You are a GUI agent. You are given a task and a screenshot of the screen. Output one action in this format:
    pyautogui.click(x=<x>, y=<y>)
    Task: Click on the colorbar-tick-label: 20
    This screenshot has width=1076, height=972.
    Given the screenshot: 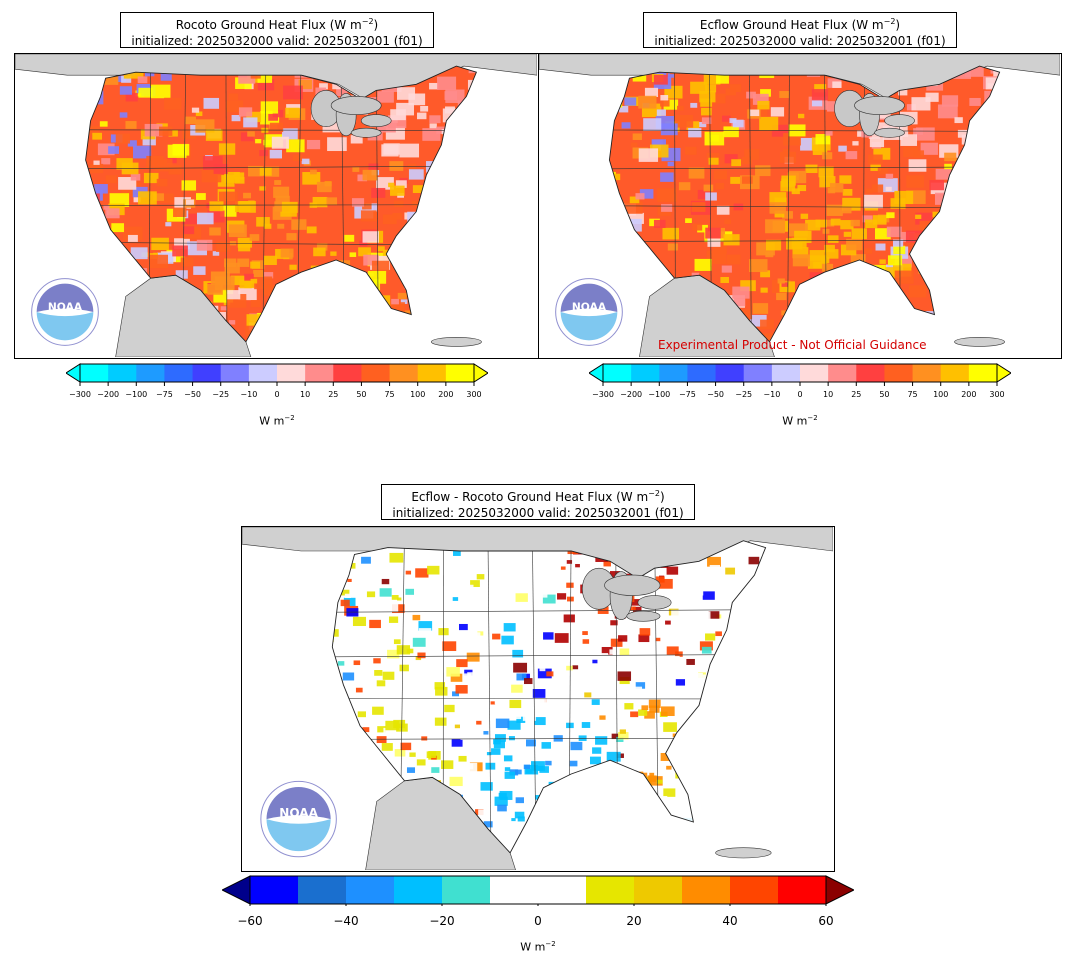 What is the action you would take?
    pyautogui.click(x=634, y=921)
    